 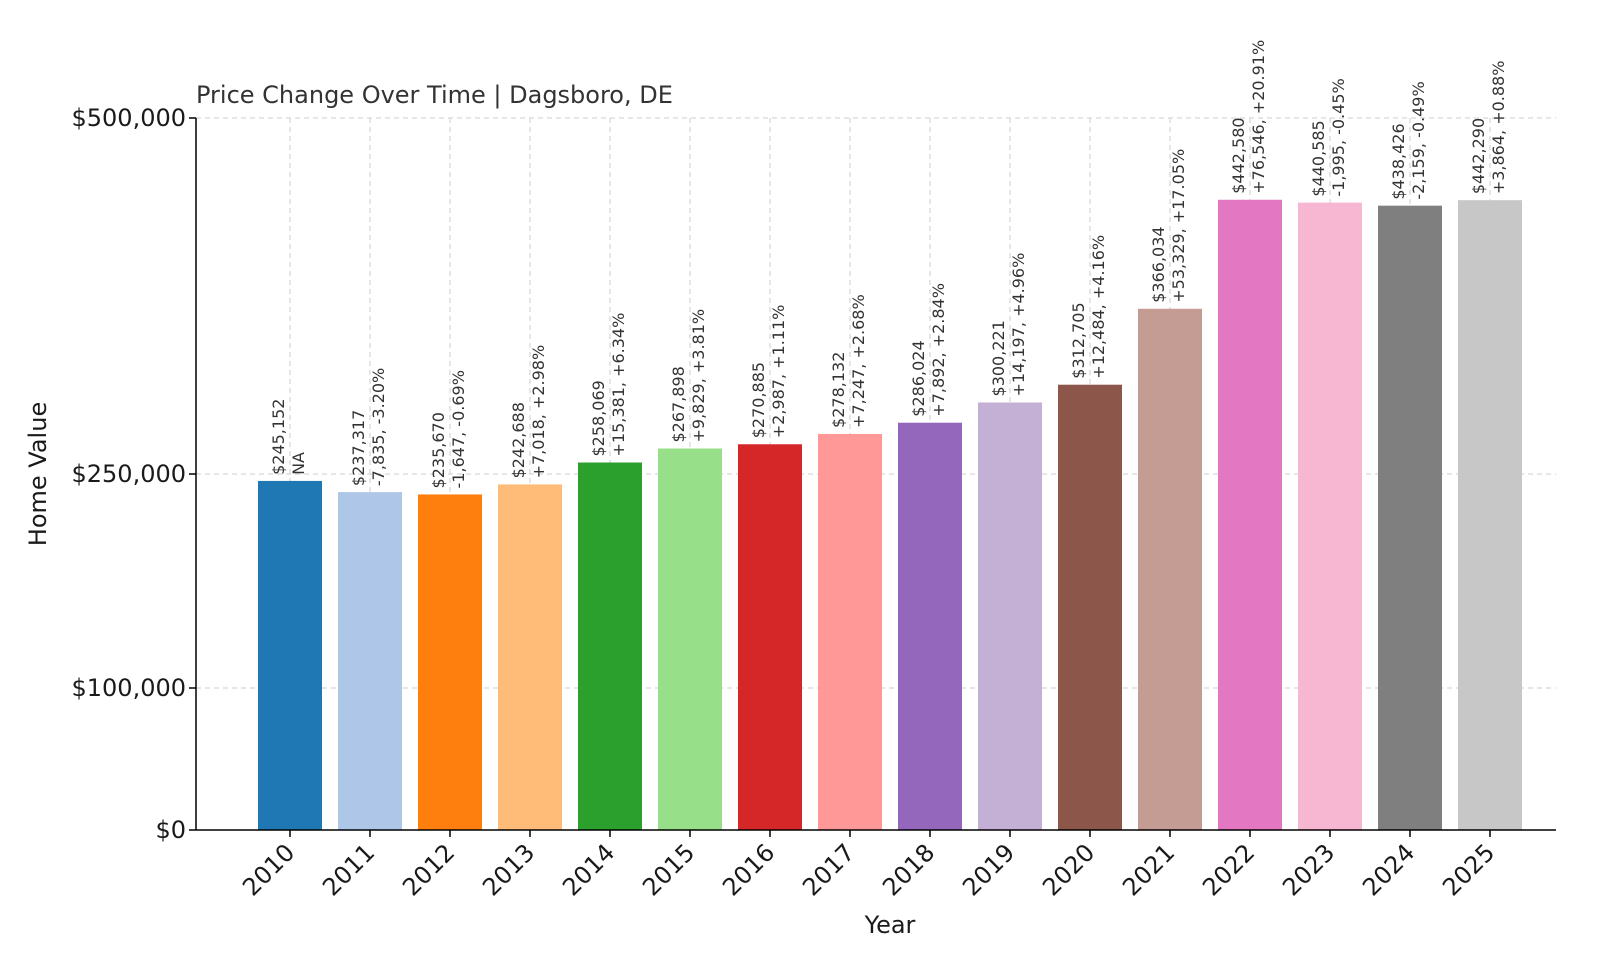 What do you see at coordinates (918, 378) in the screenshot?
I see `bar-value-label: $286,024` at bounding box center [918, 378].